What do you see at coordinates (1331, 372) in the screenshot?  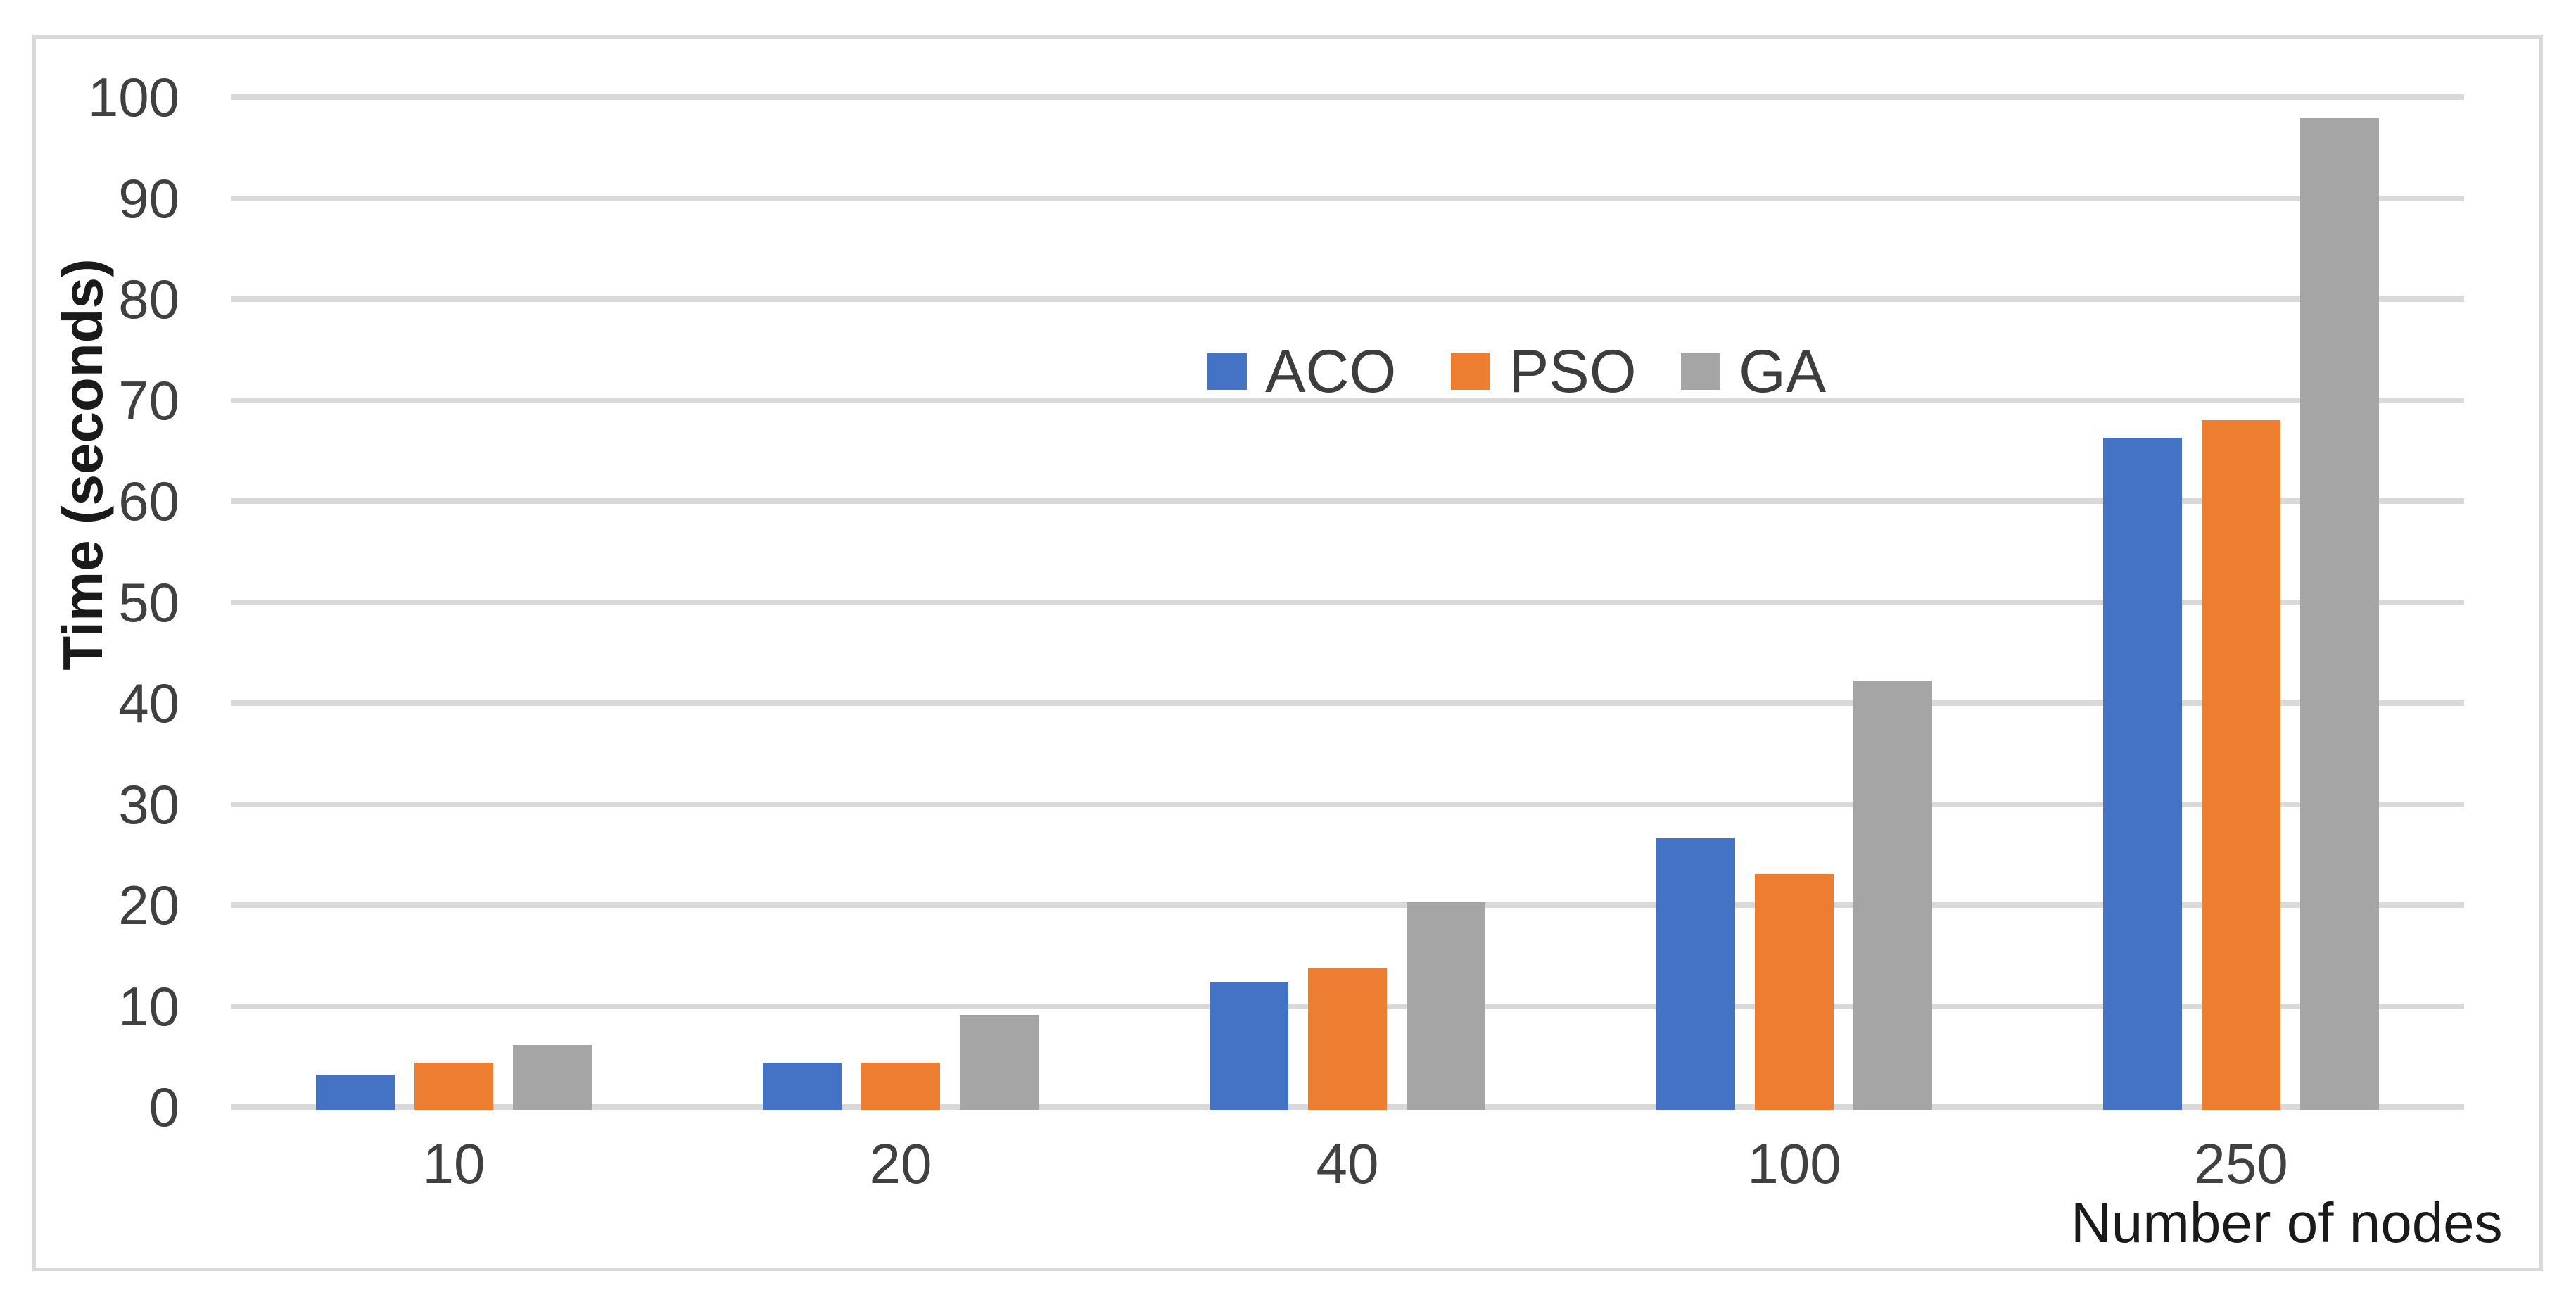 I see `aco-legend-label: ACO` at bounding box center [1331, 372].